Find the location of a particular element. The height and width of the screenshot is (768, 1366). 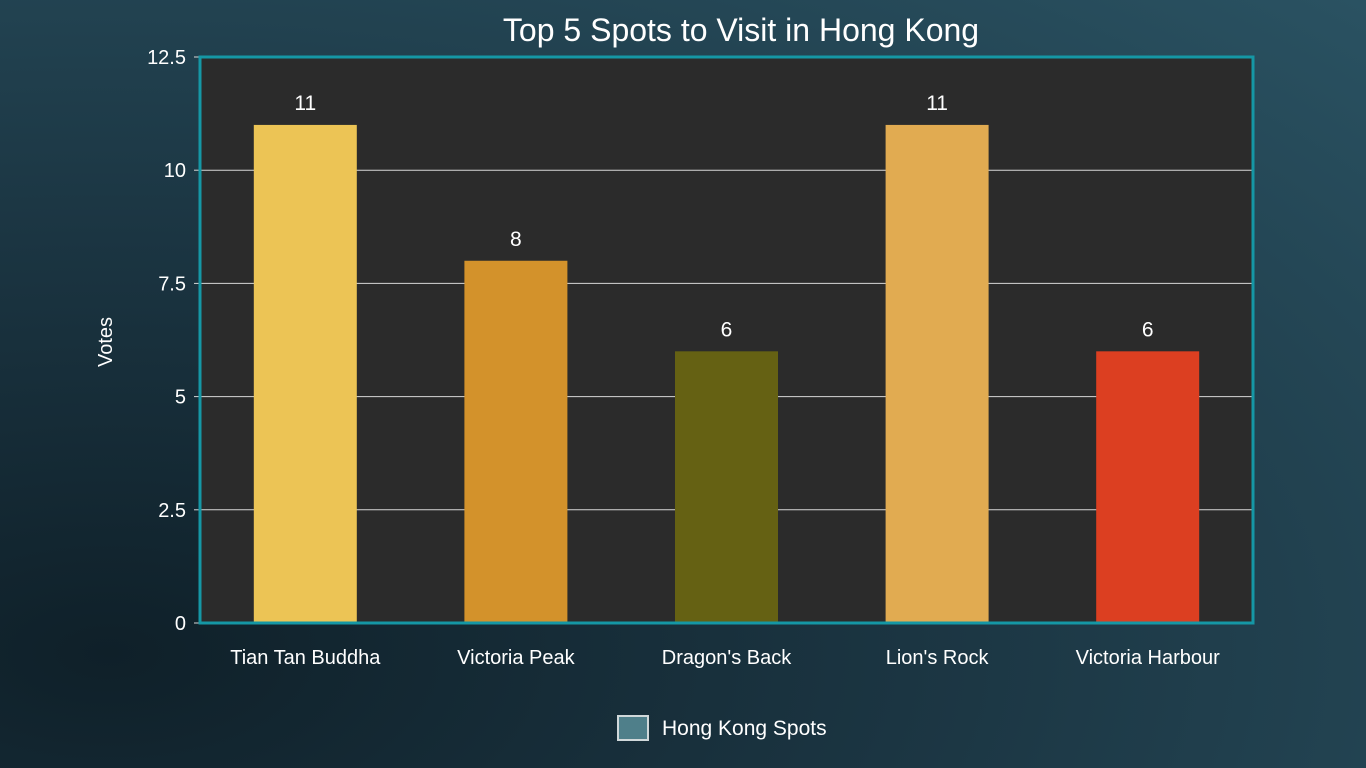

y-tick-label: 0 is located at coordinates (180, 624).